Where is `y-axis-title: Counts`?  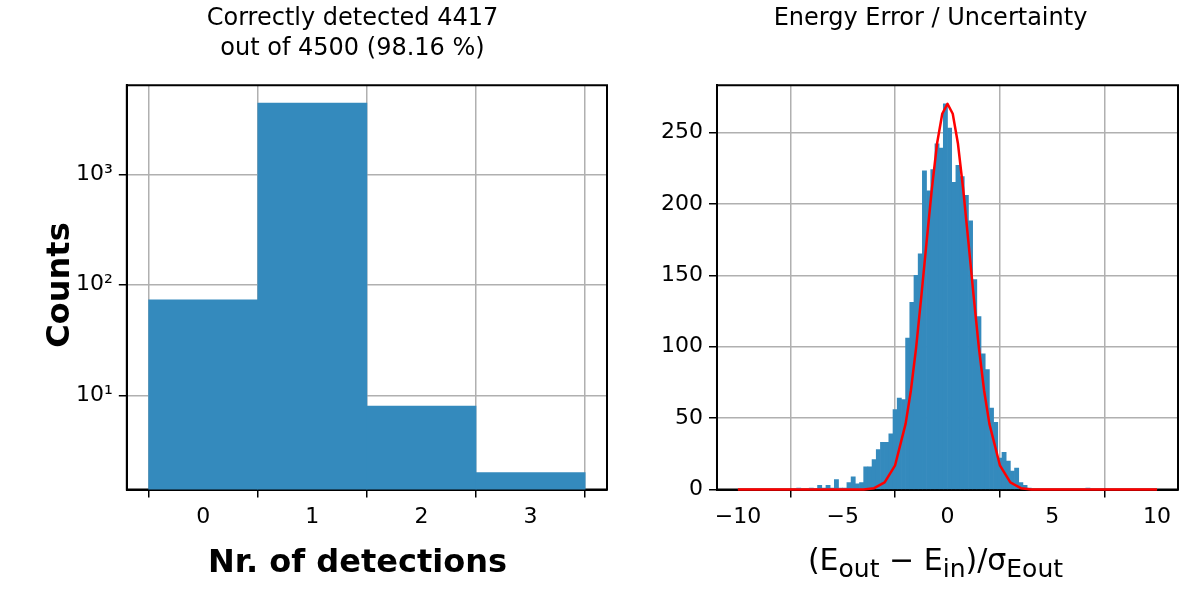
y-axis-title: Counts is located at coordinates (58, 285).